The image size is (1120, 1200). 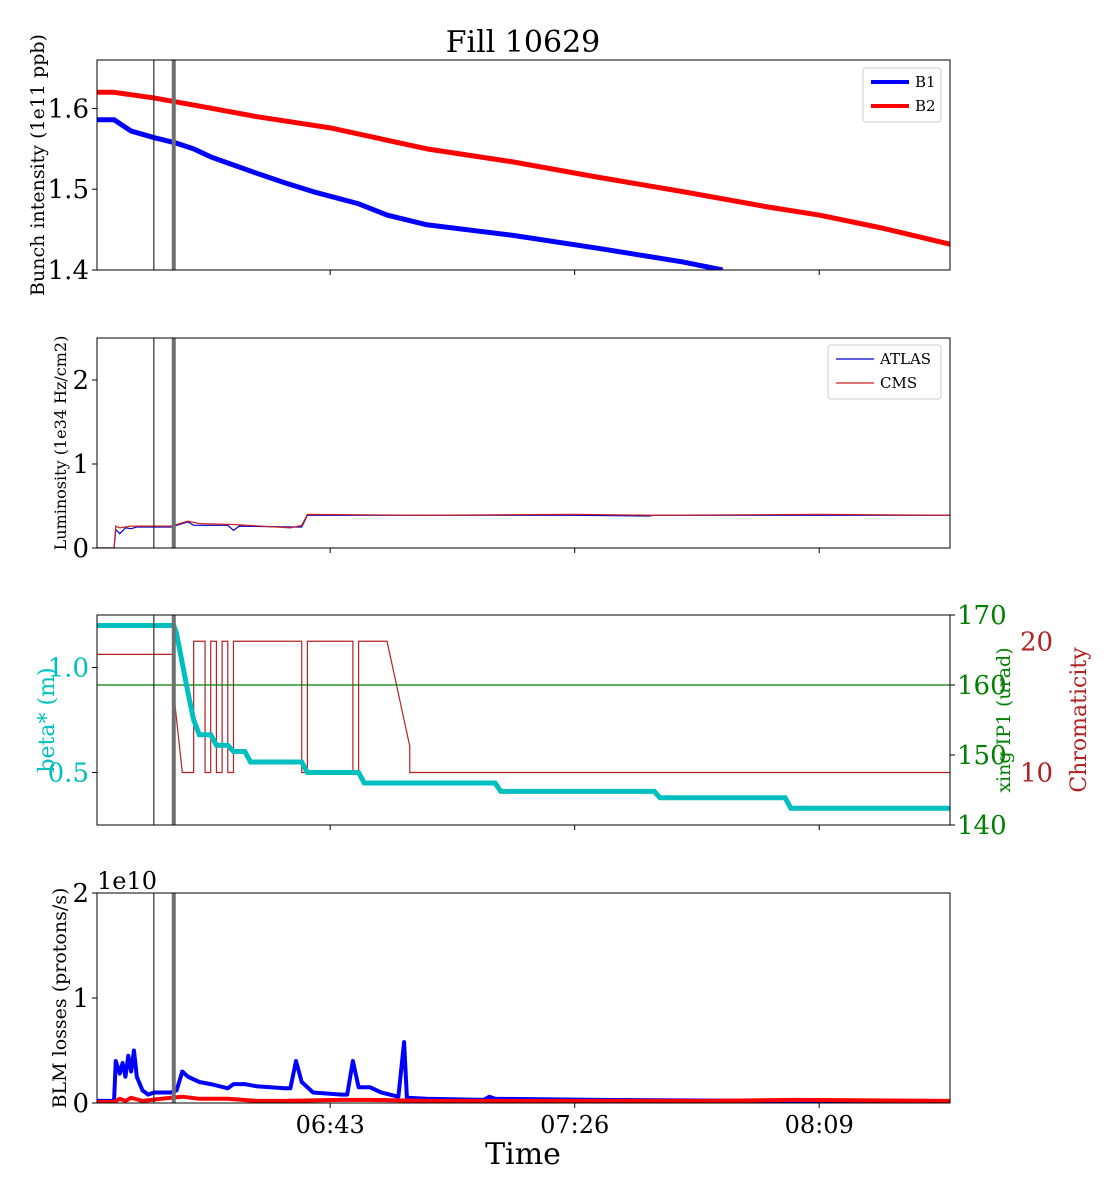 What do you see at coordinates (410, 193) in the screenshot?
I see `series-line-b1` at bounding box center [410, 193].